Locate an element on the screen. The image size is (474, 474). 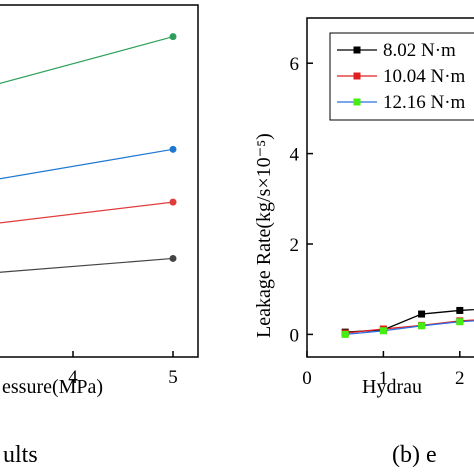
right-series-group is located at coordinates (407, 322).